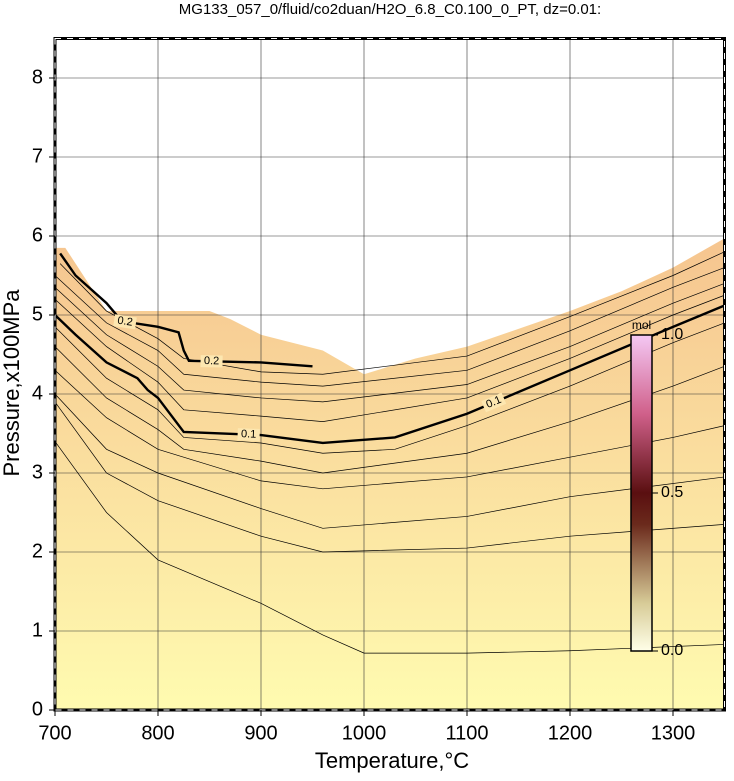 The width and height of the screenshot is (734, 781). Describe the element at coordinates (392, 760) in the screenshot. I see `x-axis-title: Temperature,°C` at that location.